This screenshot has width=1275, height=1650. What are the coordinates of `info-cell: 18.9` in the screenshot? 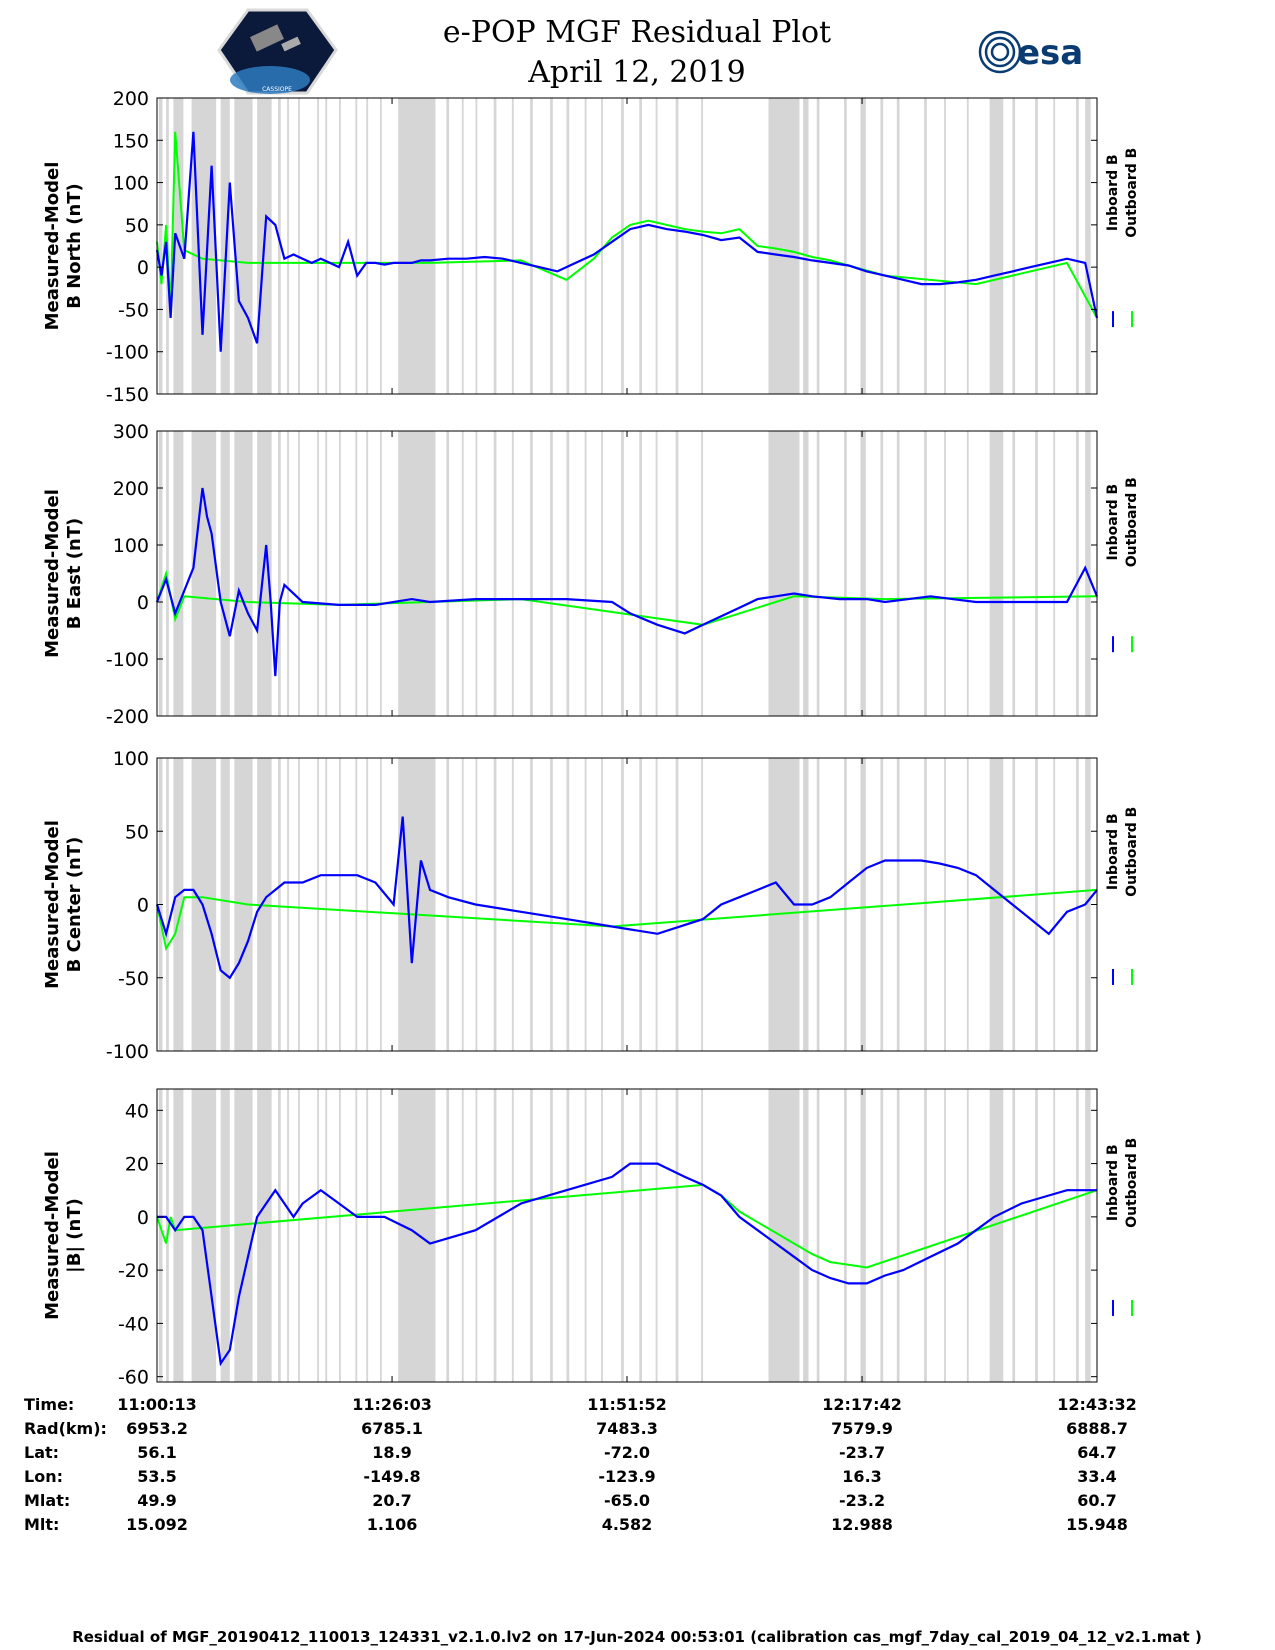 It's located at (391, 1452).